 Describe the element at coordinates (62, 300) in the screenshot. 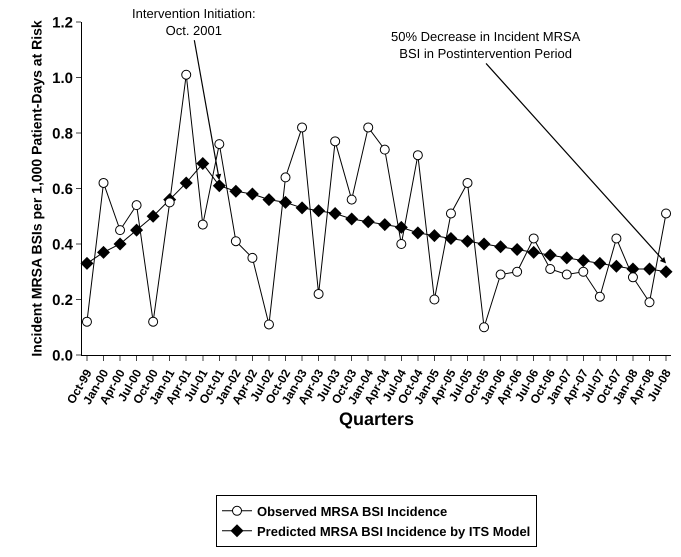

I see `y-tick-label: 0.2` at that location.